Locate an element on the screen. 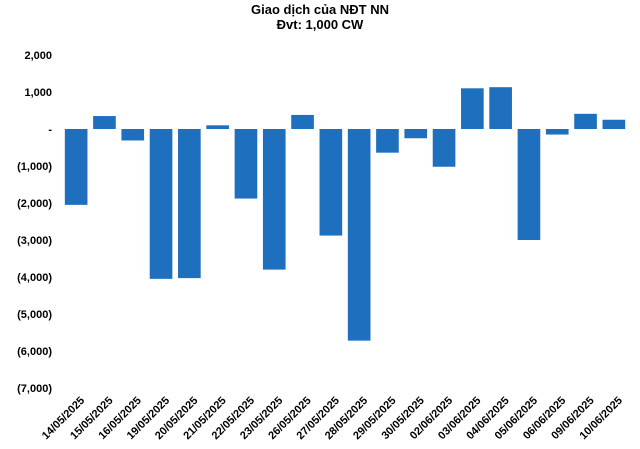  y-tick-label: (7,000) is located at coordinates (34, 389).